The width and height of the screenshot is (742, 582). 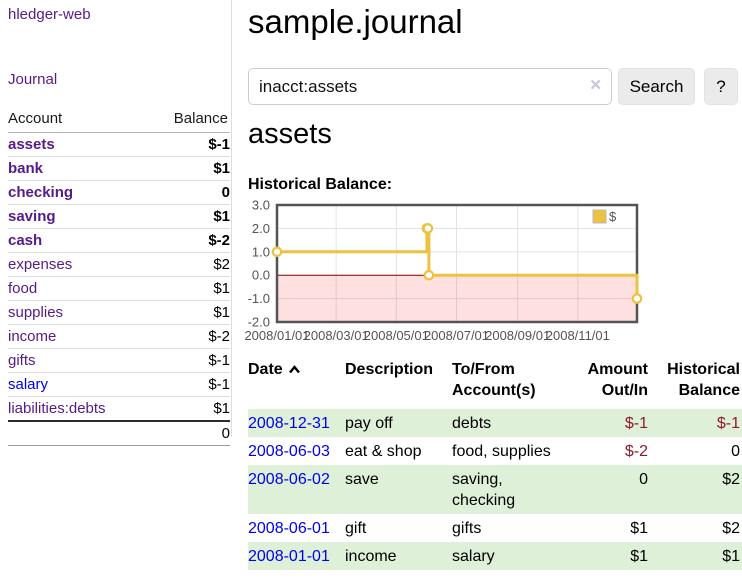 I want to click on register-row: 2008-12-31 pay off debts $-1 $-1, so click(x=495, y=423).